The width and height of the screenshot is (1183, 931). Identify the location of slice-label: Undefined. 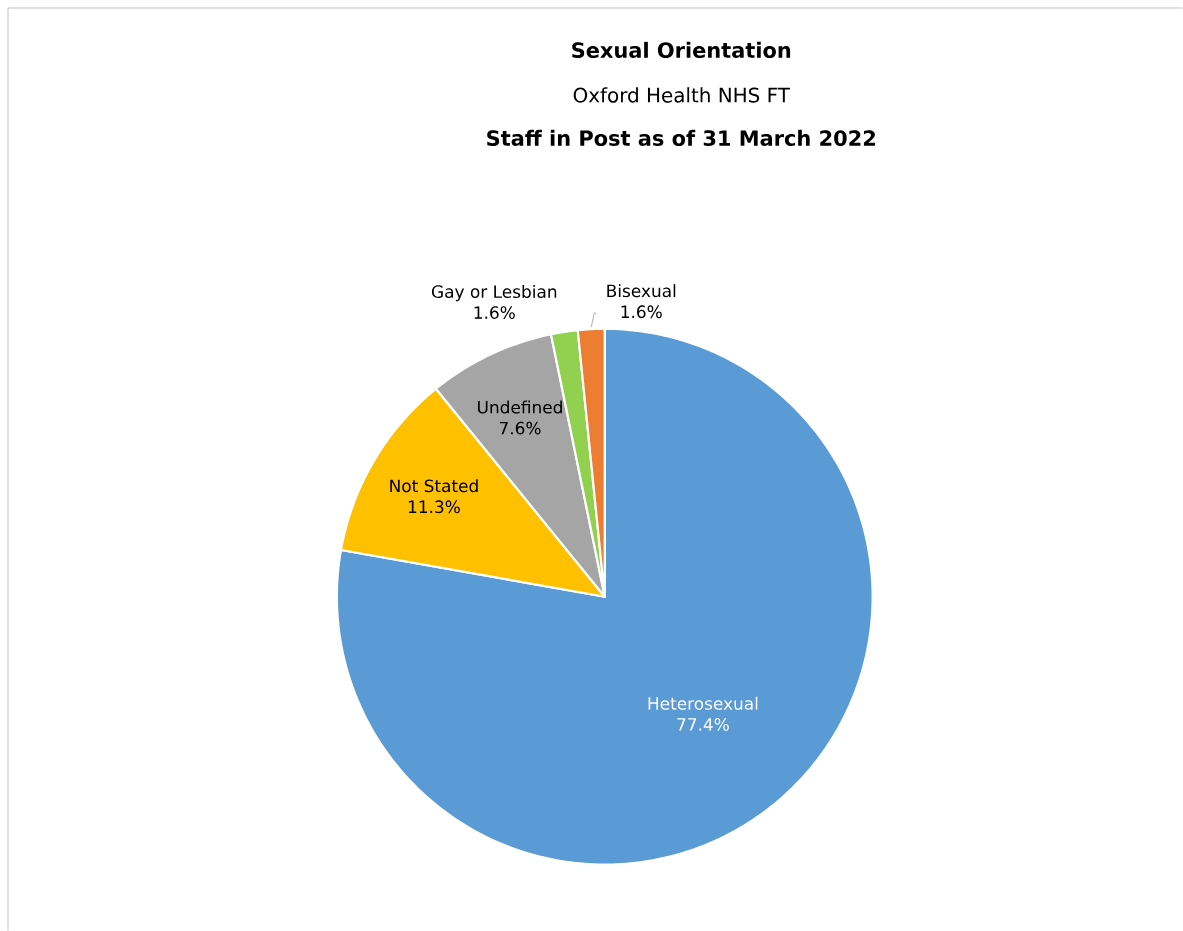
(520, 407).